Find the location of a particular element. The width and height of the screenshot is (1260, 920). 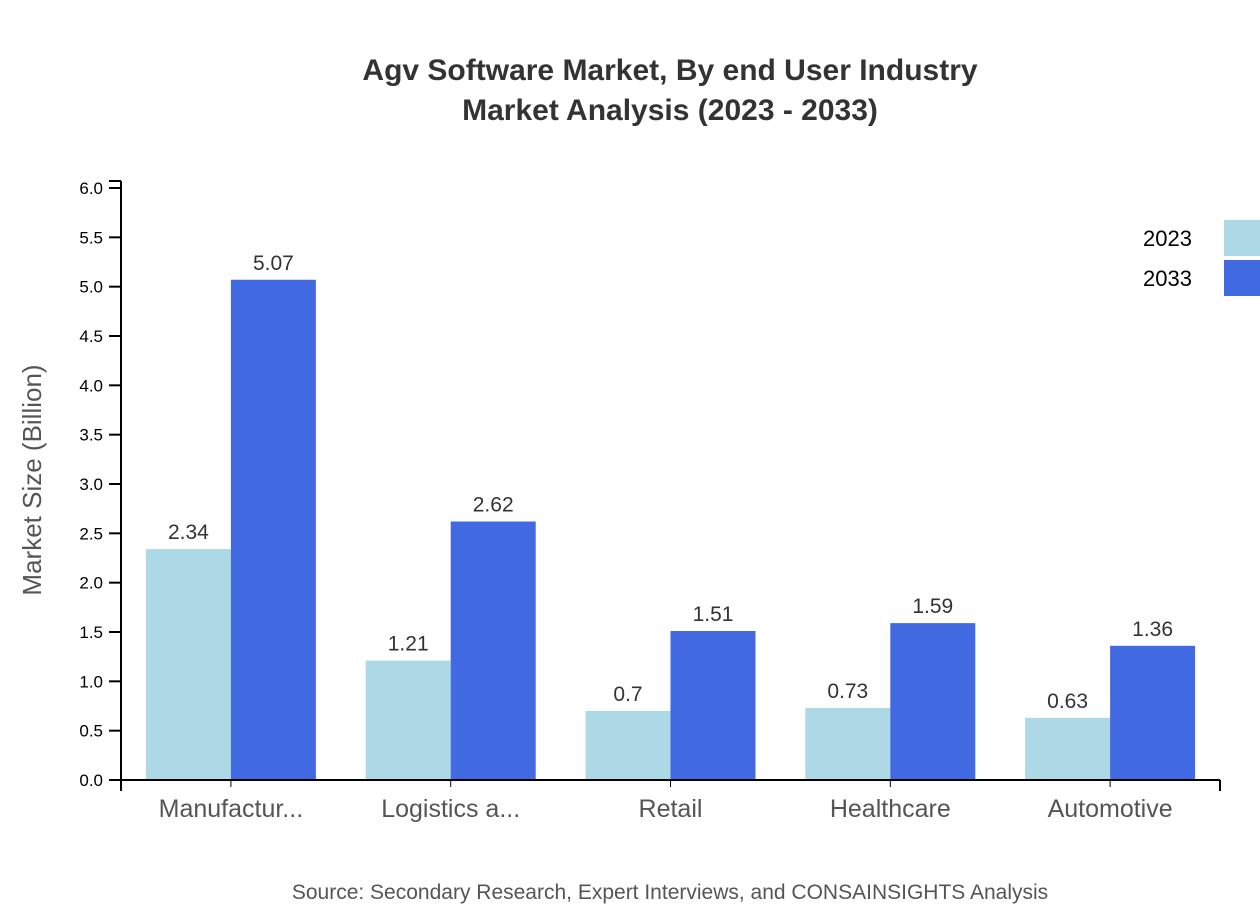

y-tick-label: 0.5 is located at coordinates (91, 731).